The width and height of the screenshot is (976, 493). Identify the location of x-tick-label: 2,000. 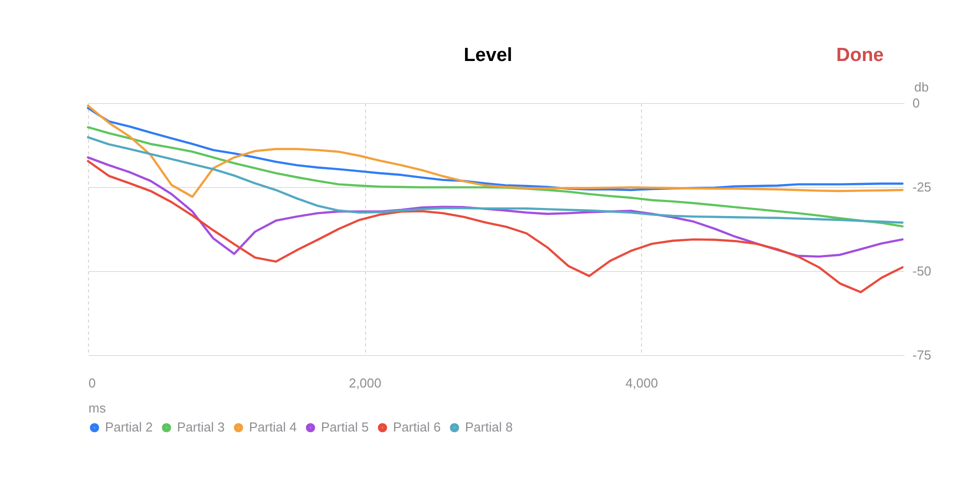
(365, 383).